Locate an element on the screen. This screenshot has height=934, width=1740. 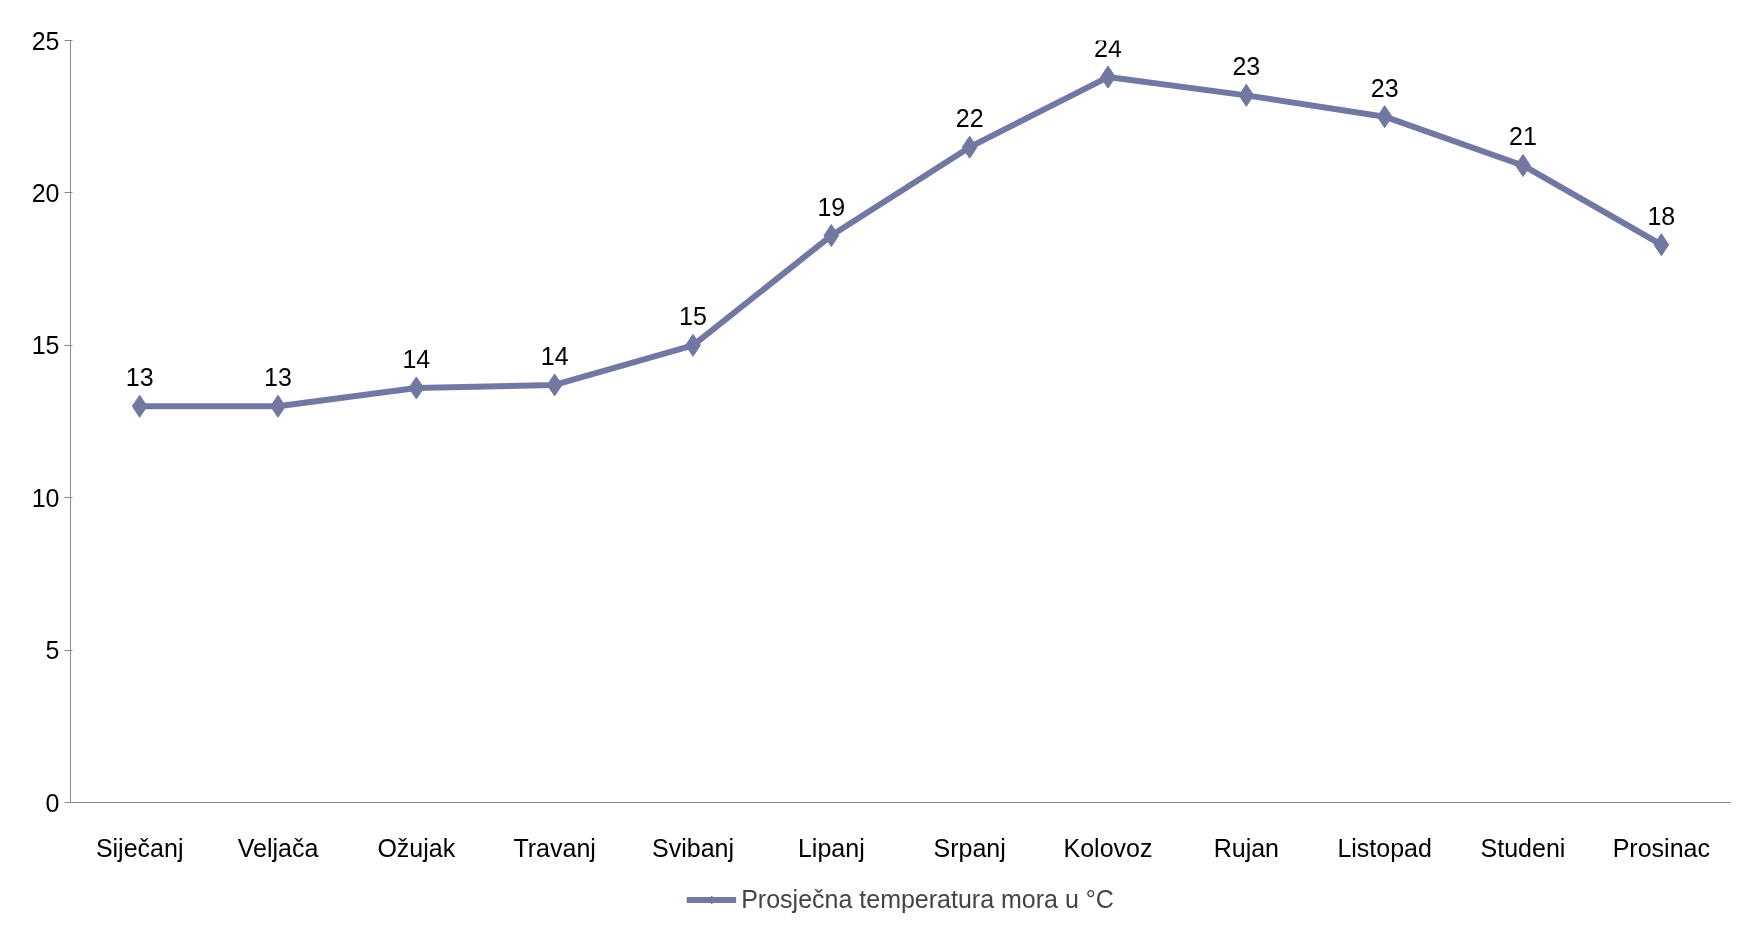
x-tick-label: Prosinac is located at coordinates (1661, 847).